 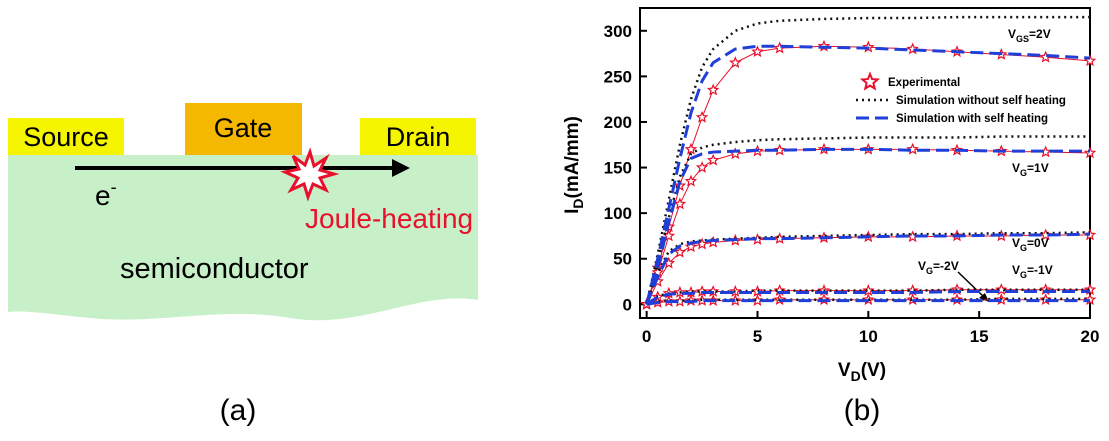 I want to click on x-tick-label: 0, so click(x=646, y=336).